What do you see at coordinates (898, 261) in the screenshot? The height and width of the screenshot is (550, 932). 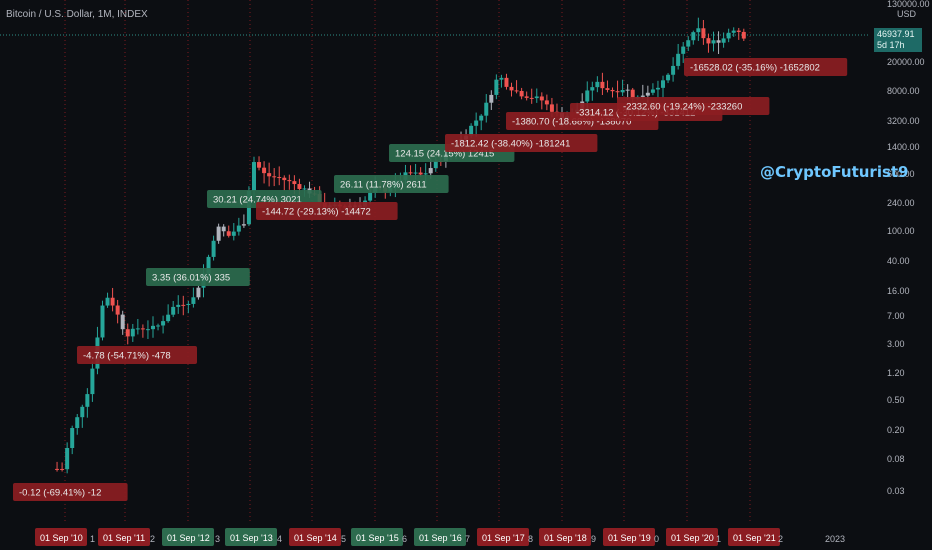 I see `y-tick-label: 40.00` at bounding box center [898, 261].